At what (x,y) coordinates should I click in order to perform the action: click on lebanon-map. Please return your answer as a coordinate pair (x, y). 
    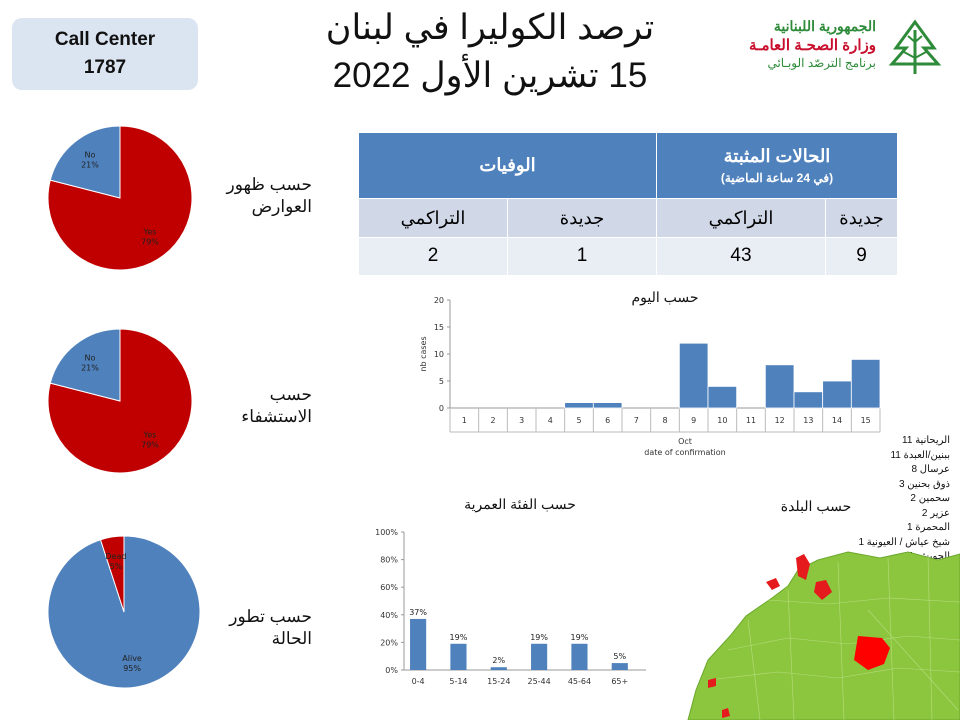
    Looking at the image, I should click on (823, 635).